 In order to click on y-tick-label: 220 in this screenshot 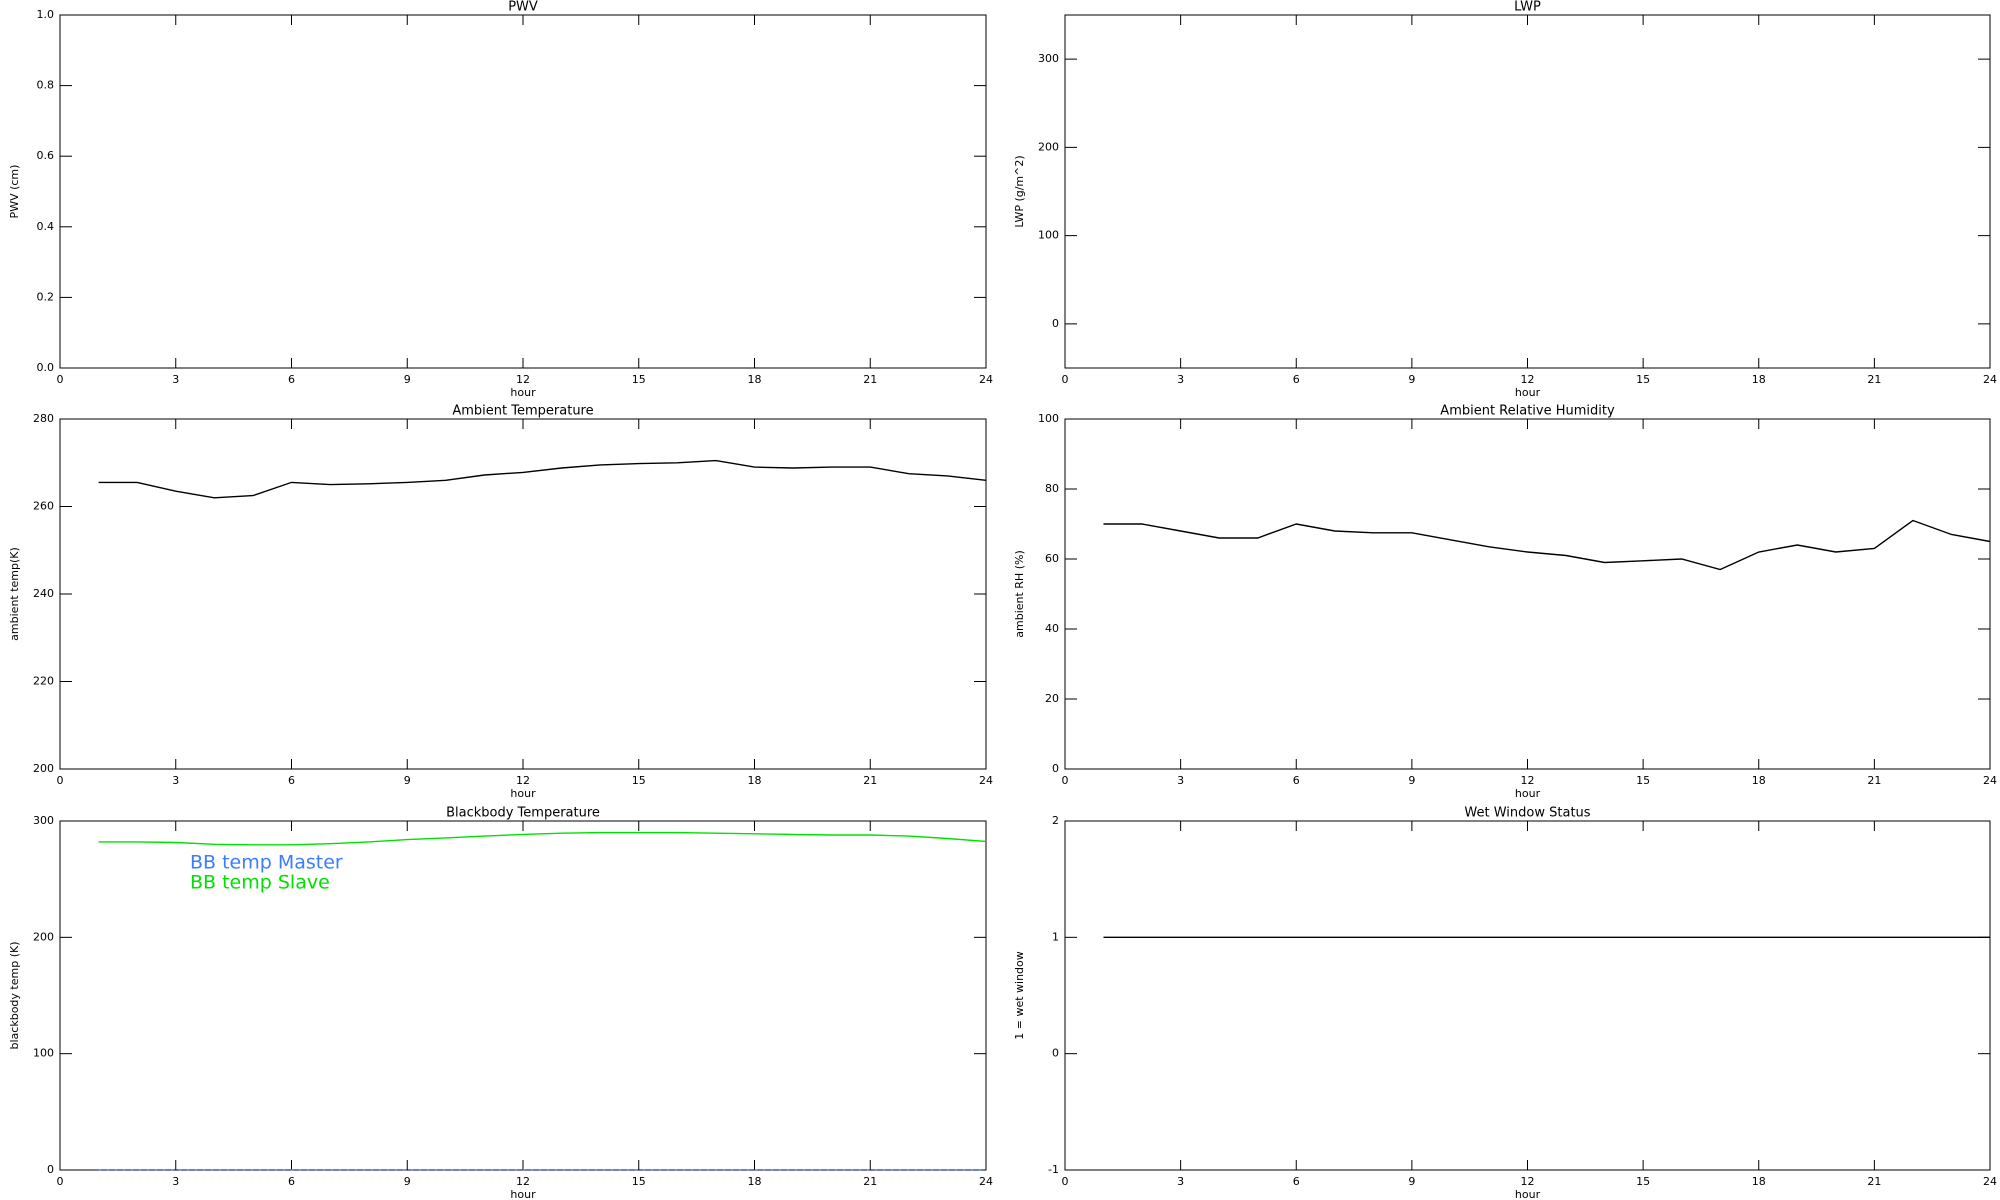, I will do `click(43, 681)`.